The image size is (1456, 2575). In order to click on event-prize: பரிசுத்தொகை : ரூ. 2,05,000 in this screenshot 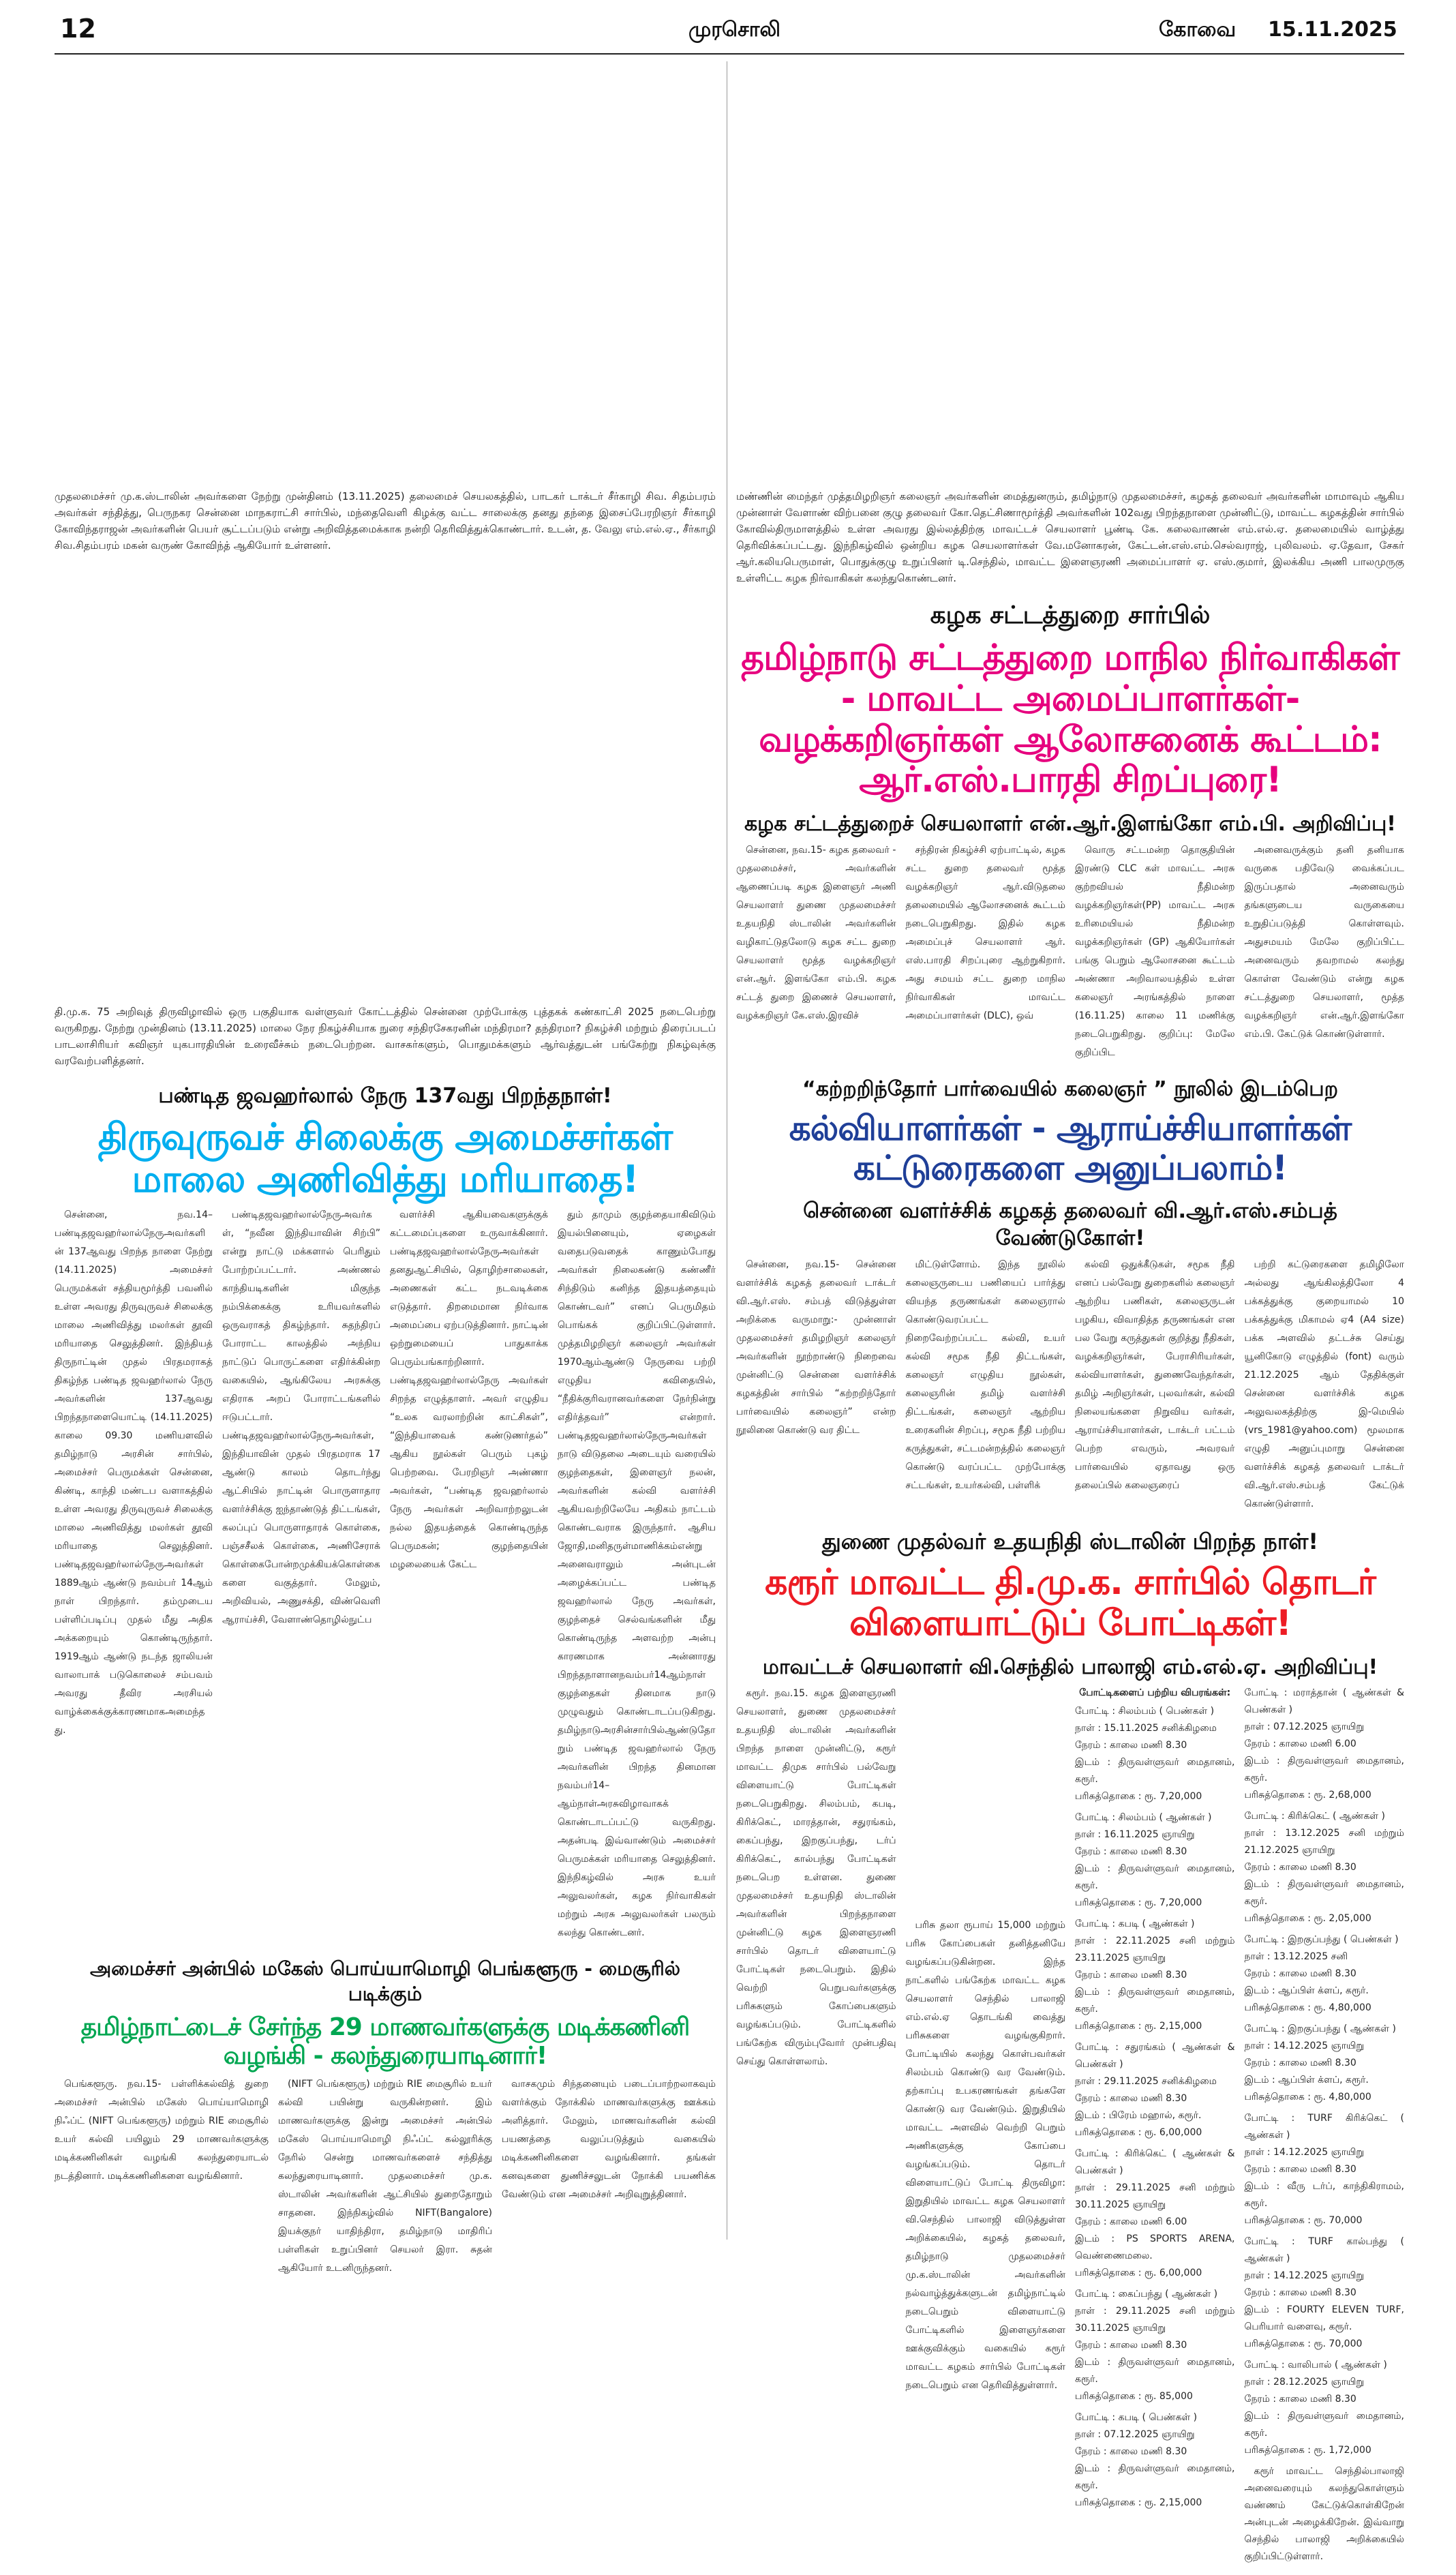, I will do `click(1307, 1918)`.